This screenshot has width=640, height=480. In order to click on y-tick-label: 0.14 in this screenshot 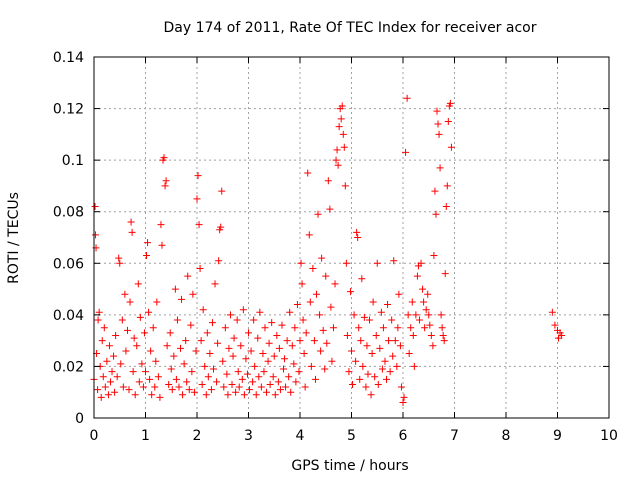, I will do `click(68, 58)`.